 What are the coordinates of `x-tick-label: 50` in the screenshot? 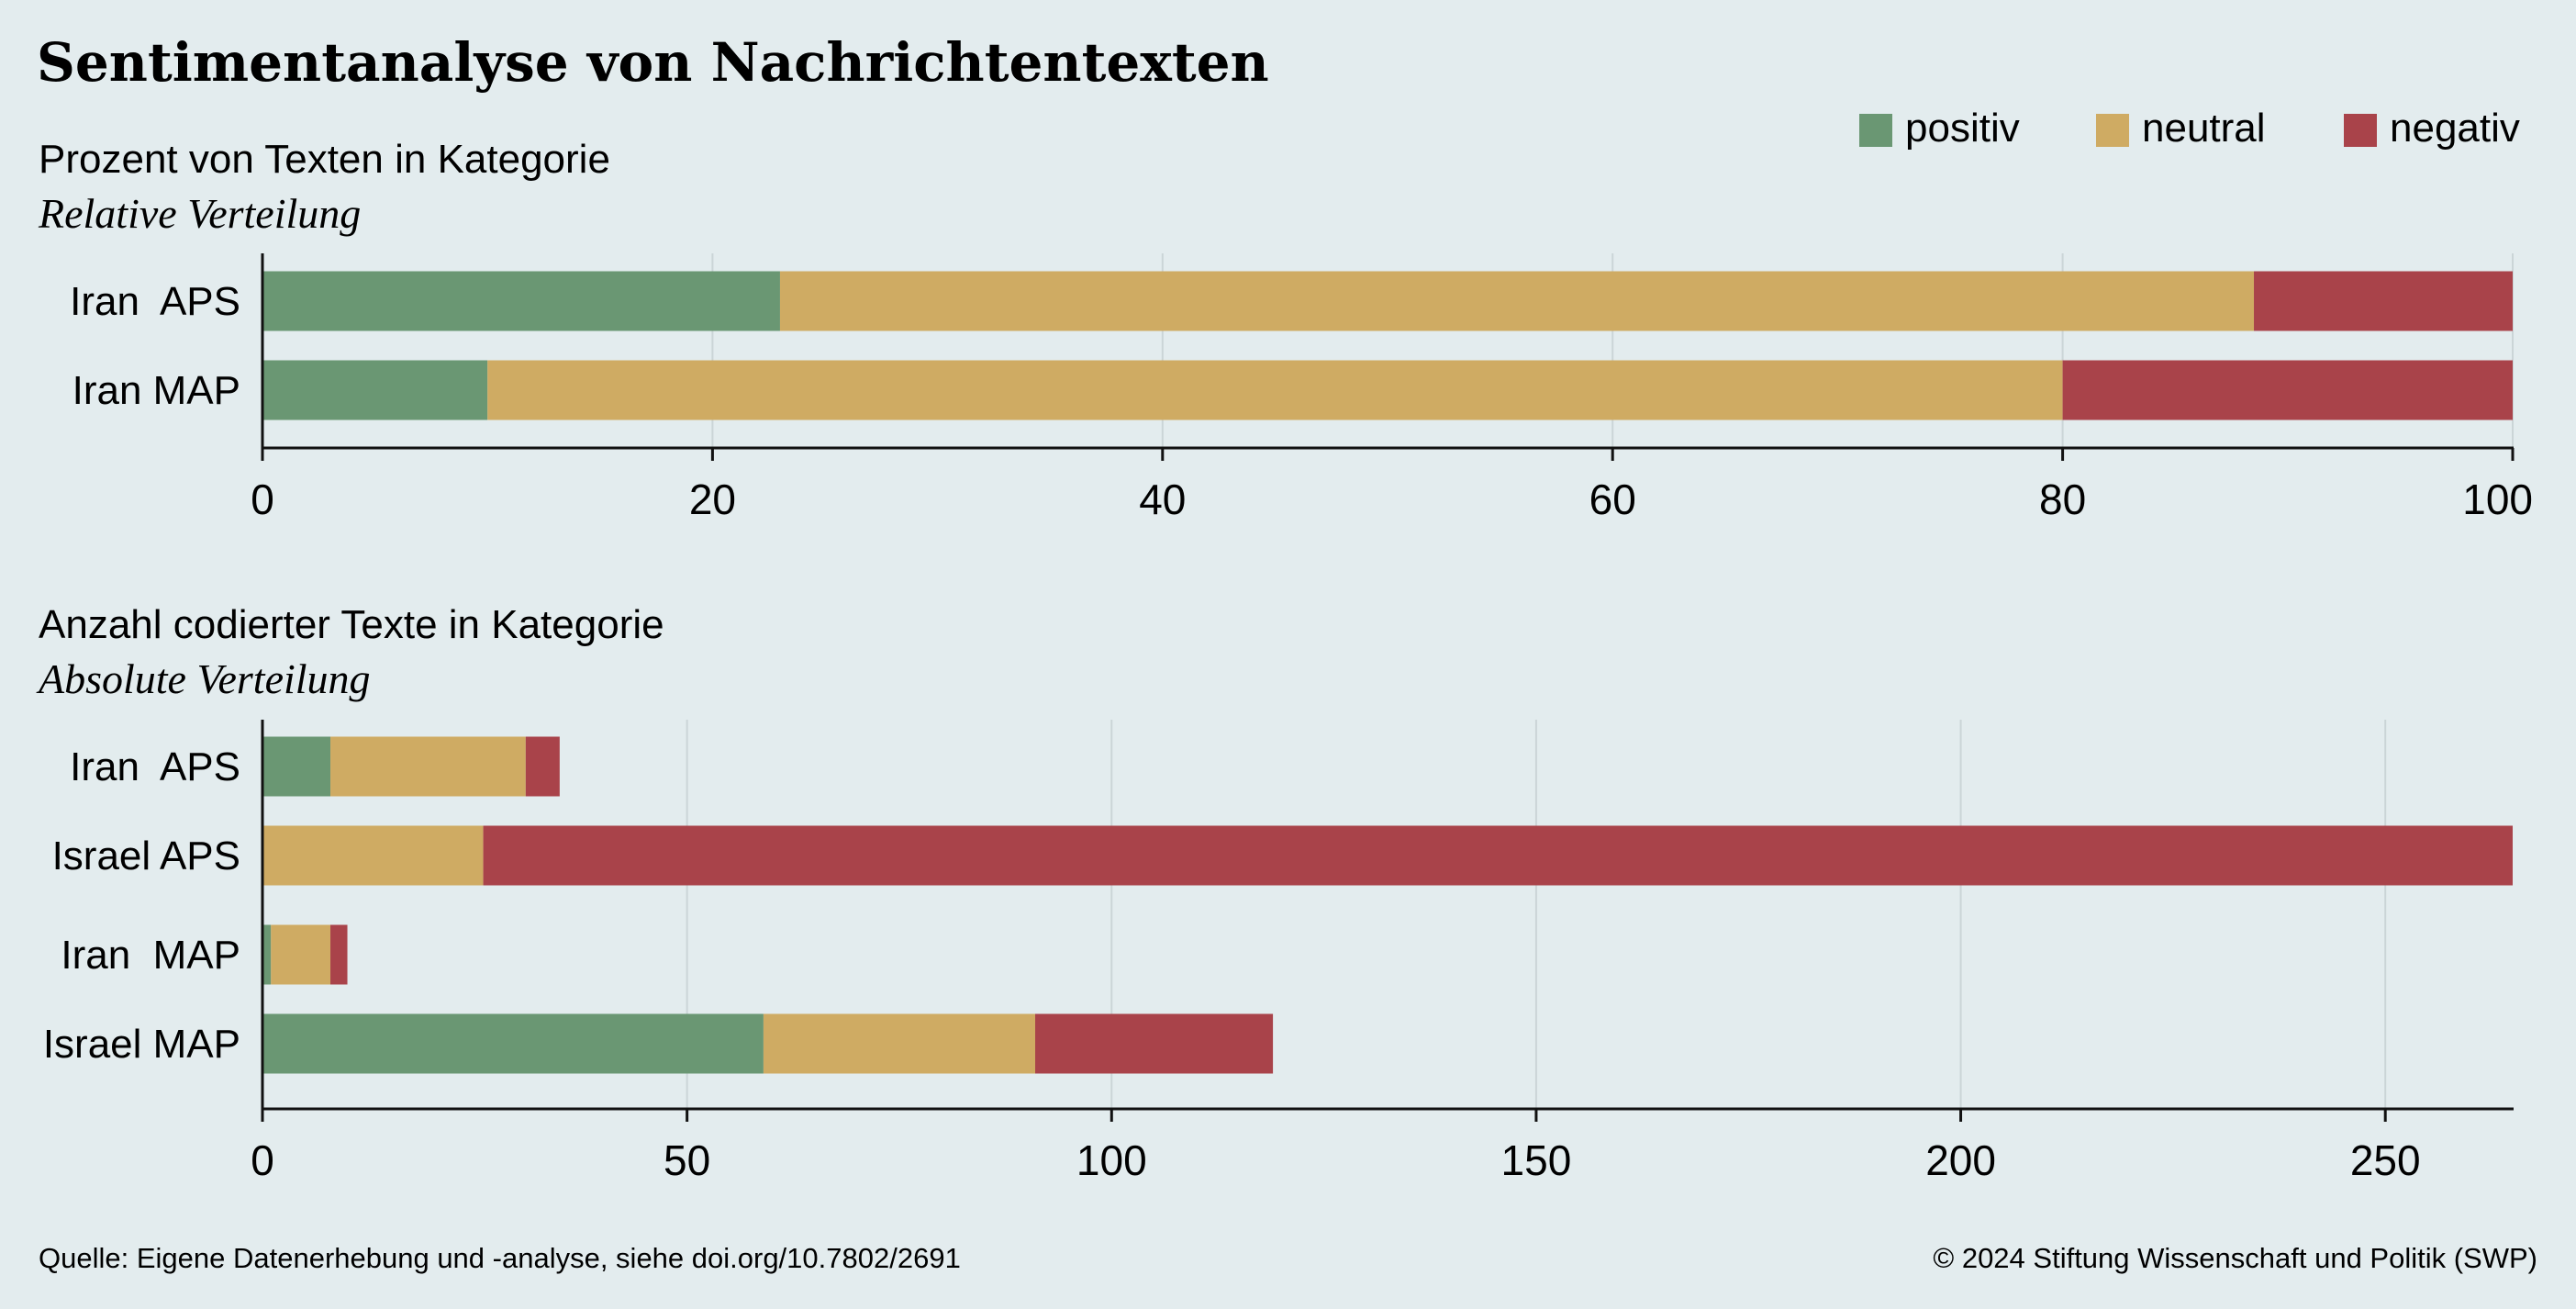 It's located at (687, 1160).